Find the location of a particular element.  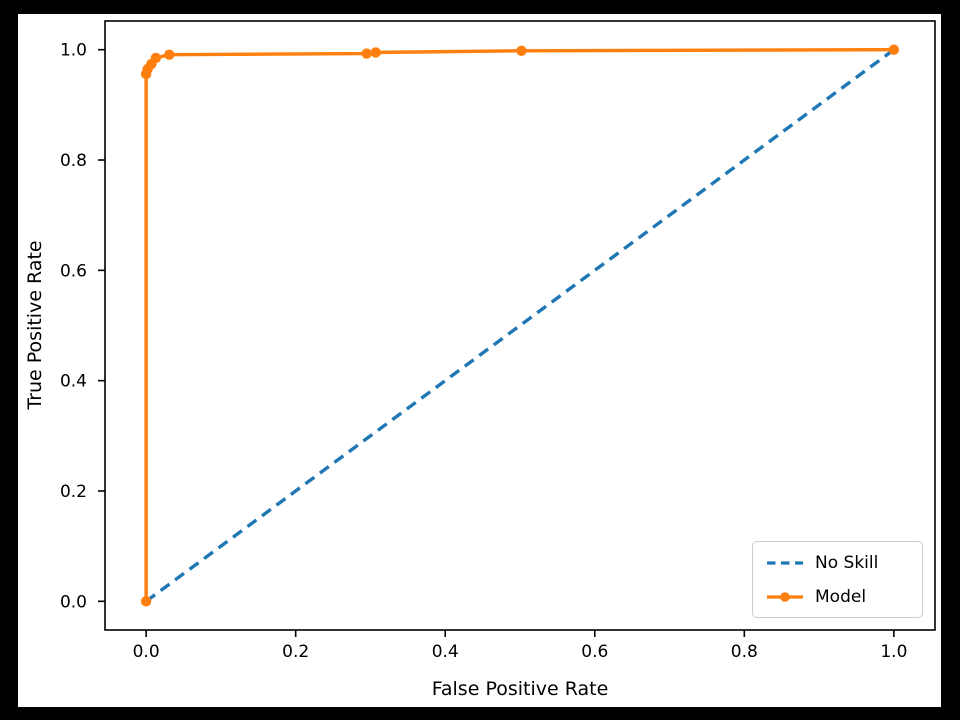

y-tick-label: 0.8 is located at coordinates (73, 161).